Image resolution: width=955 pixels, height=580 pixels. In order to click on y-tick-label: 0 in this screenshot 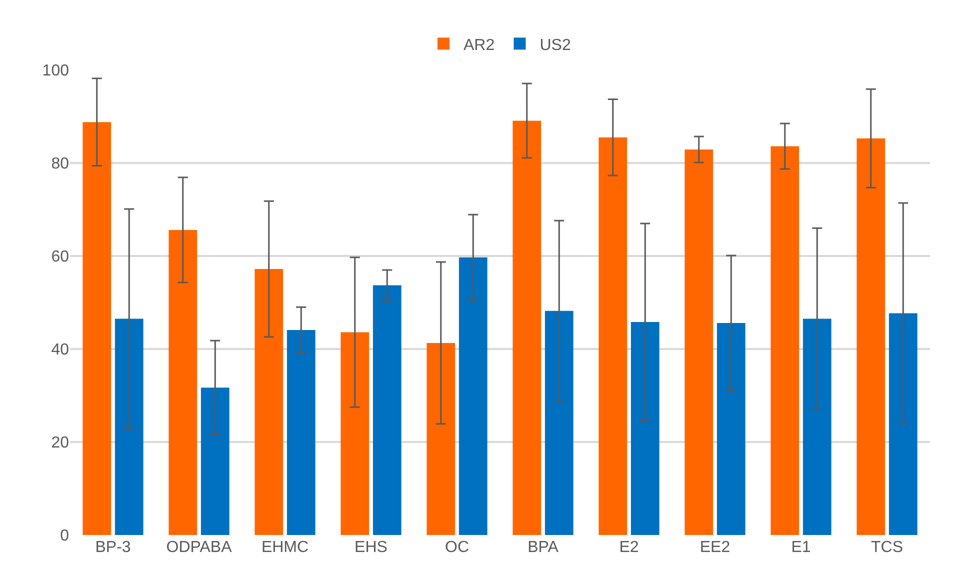, I will do `click(65, 536)`.